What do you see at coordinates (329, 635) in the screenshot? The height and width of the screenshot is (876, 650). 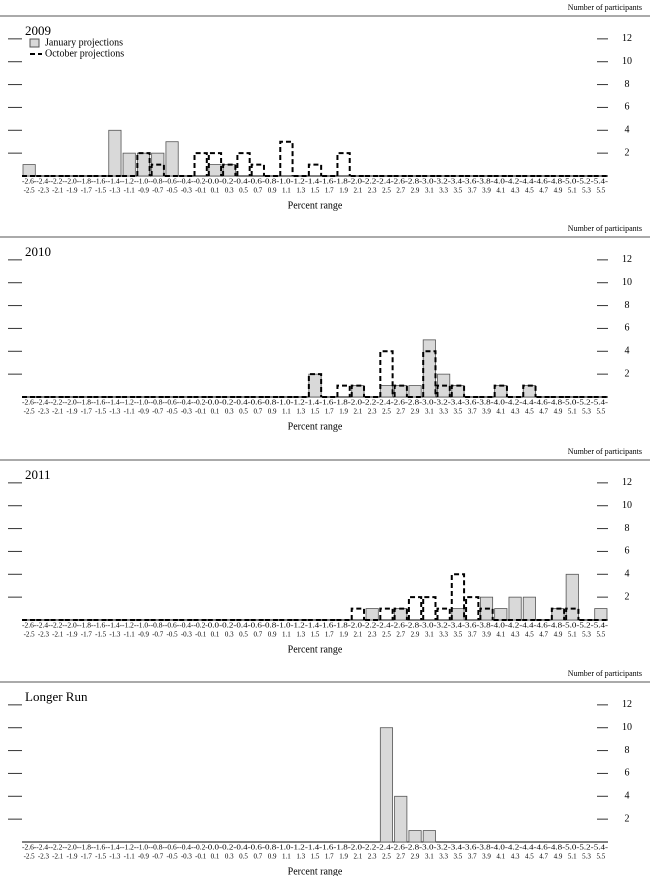 I see `x-tick-label: 1.7` at bounding box center [329, 635].